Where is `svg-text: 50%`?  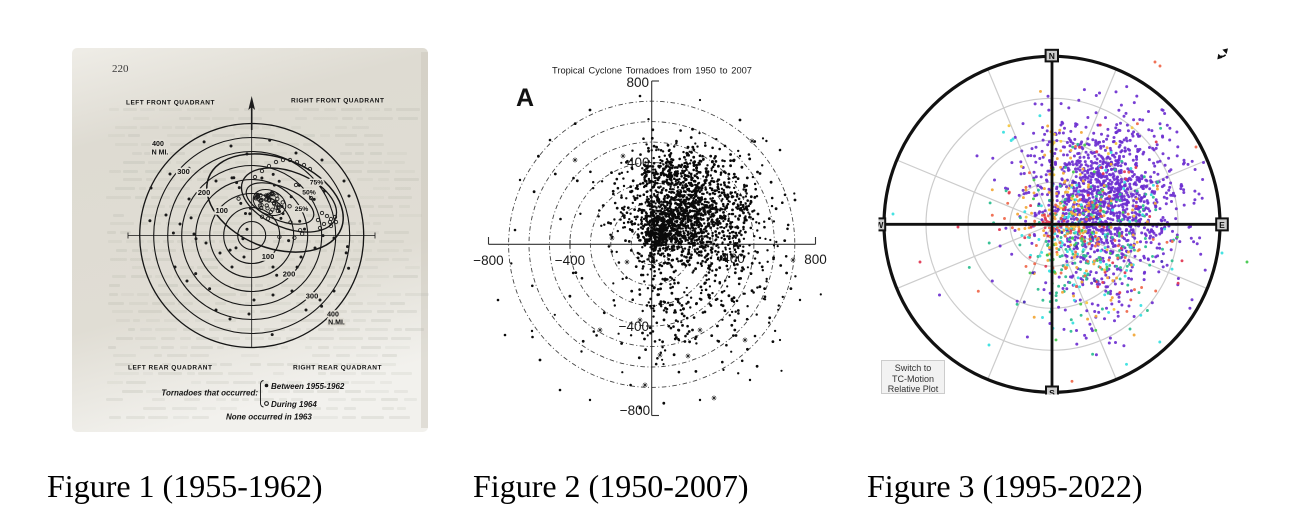
svg-text: 50% is located at coordinates (309, 193).